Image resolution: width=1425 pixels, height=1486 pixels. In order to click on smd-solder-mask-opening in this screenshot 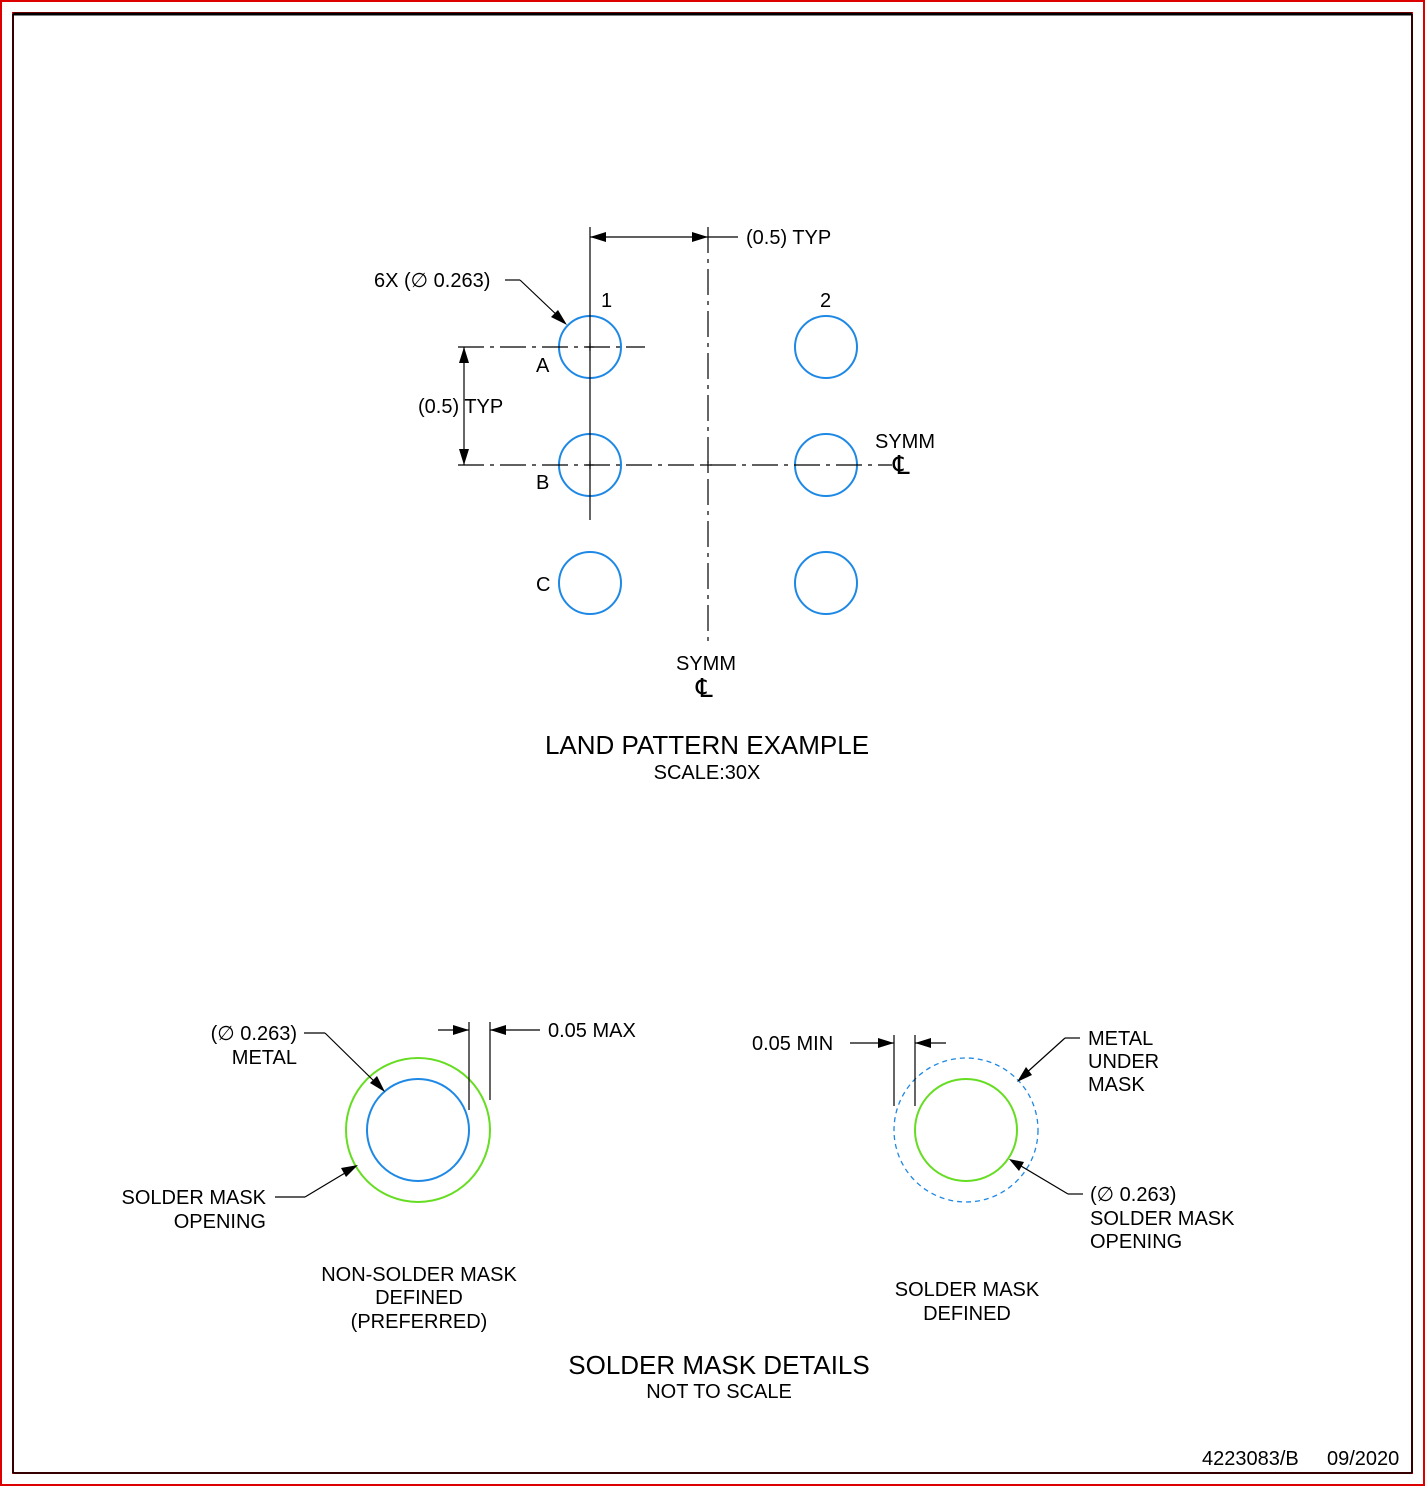, I will do `click(966, 1130)`.